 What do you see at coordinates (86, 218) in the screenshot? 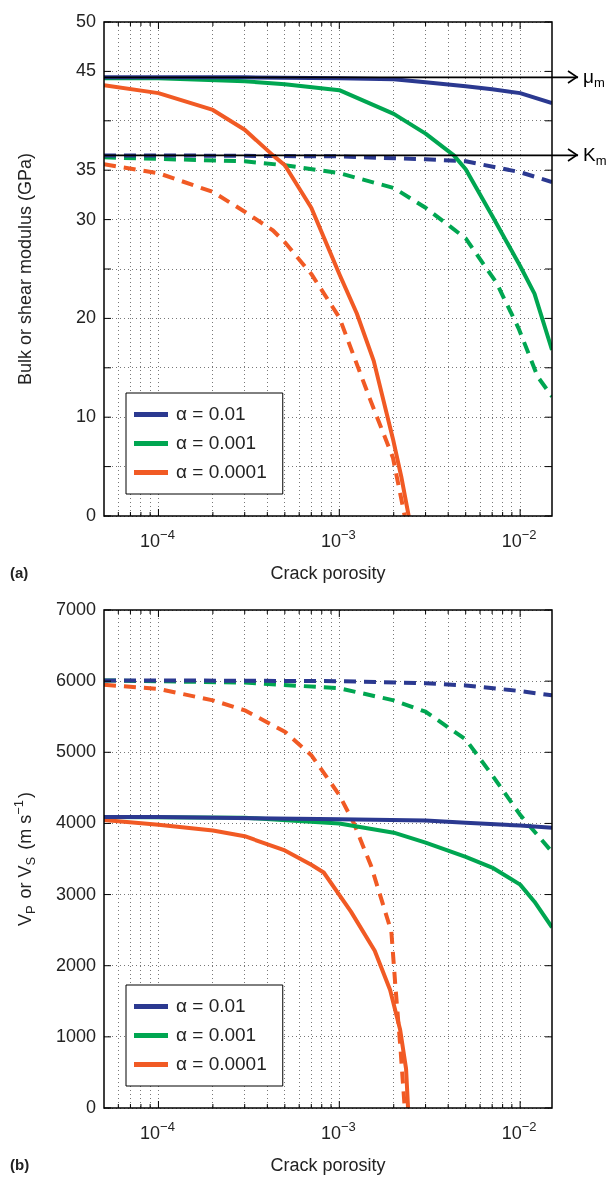
I see `y-tick-label: 30` at bounding box center [86, 218].